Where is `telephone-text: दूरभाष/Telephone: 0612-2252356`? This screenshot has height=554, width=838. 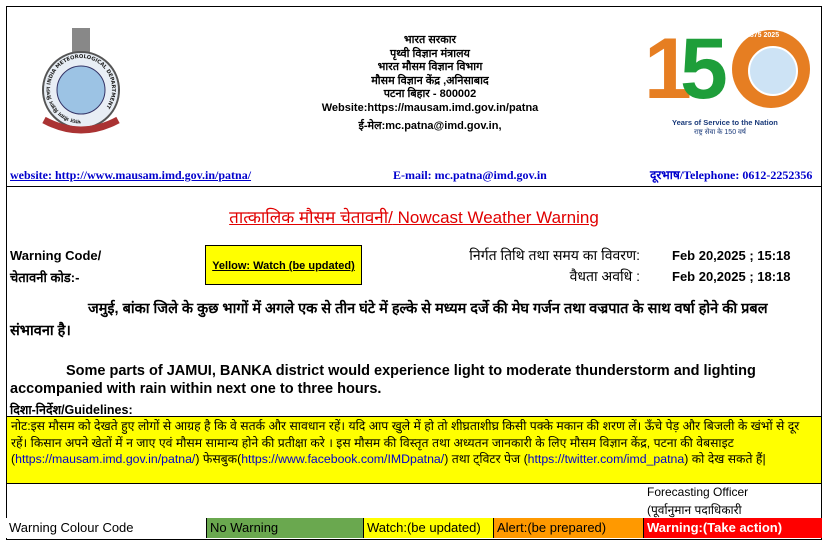
telephone-text: दूरभाष/Telephone: 0612-2252356 is located at coordinates (731, 175).